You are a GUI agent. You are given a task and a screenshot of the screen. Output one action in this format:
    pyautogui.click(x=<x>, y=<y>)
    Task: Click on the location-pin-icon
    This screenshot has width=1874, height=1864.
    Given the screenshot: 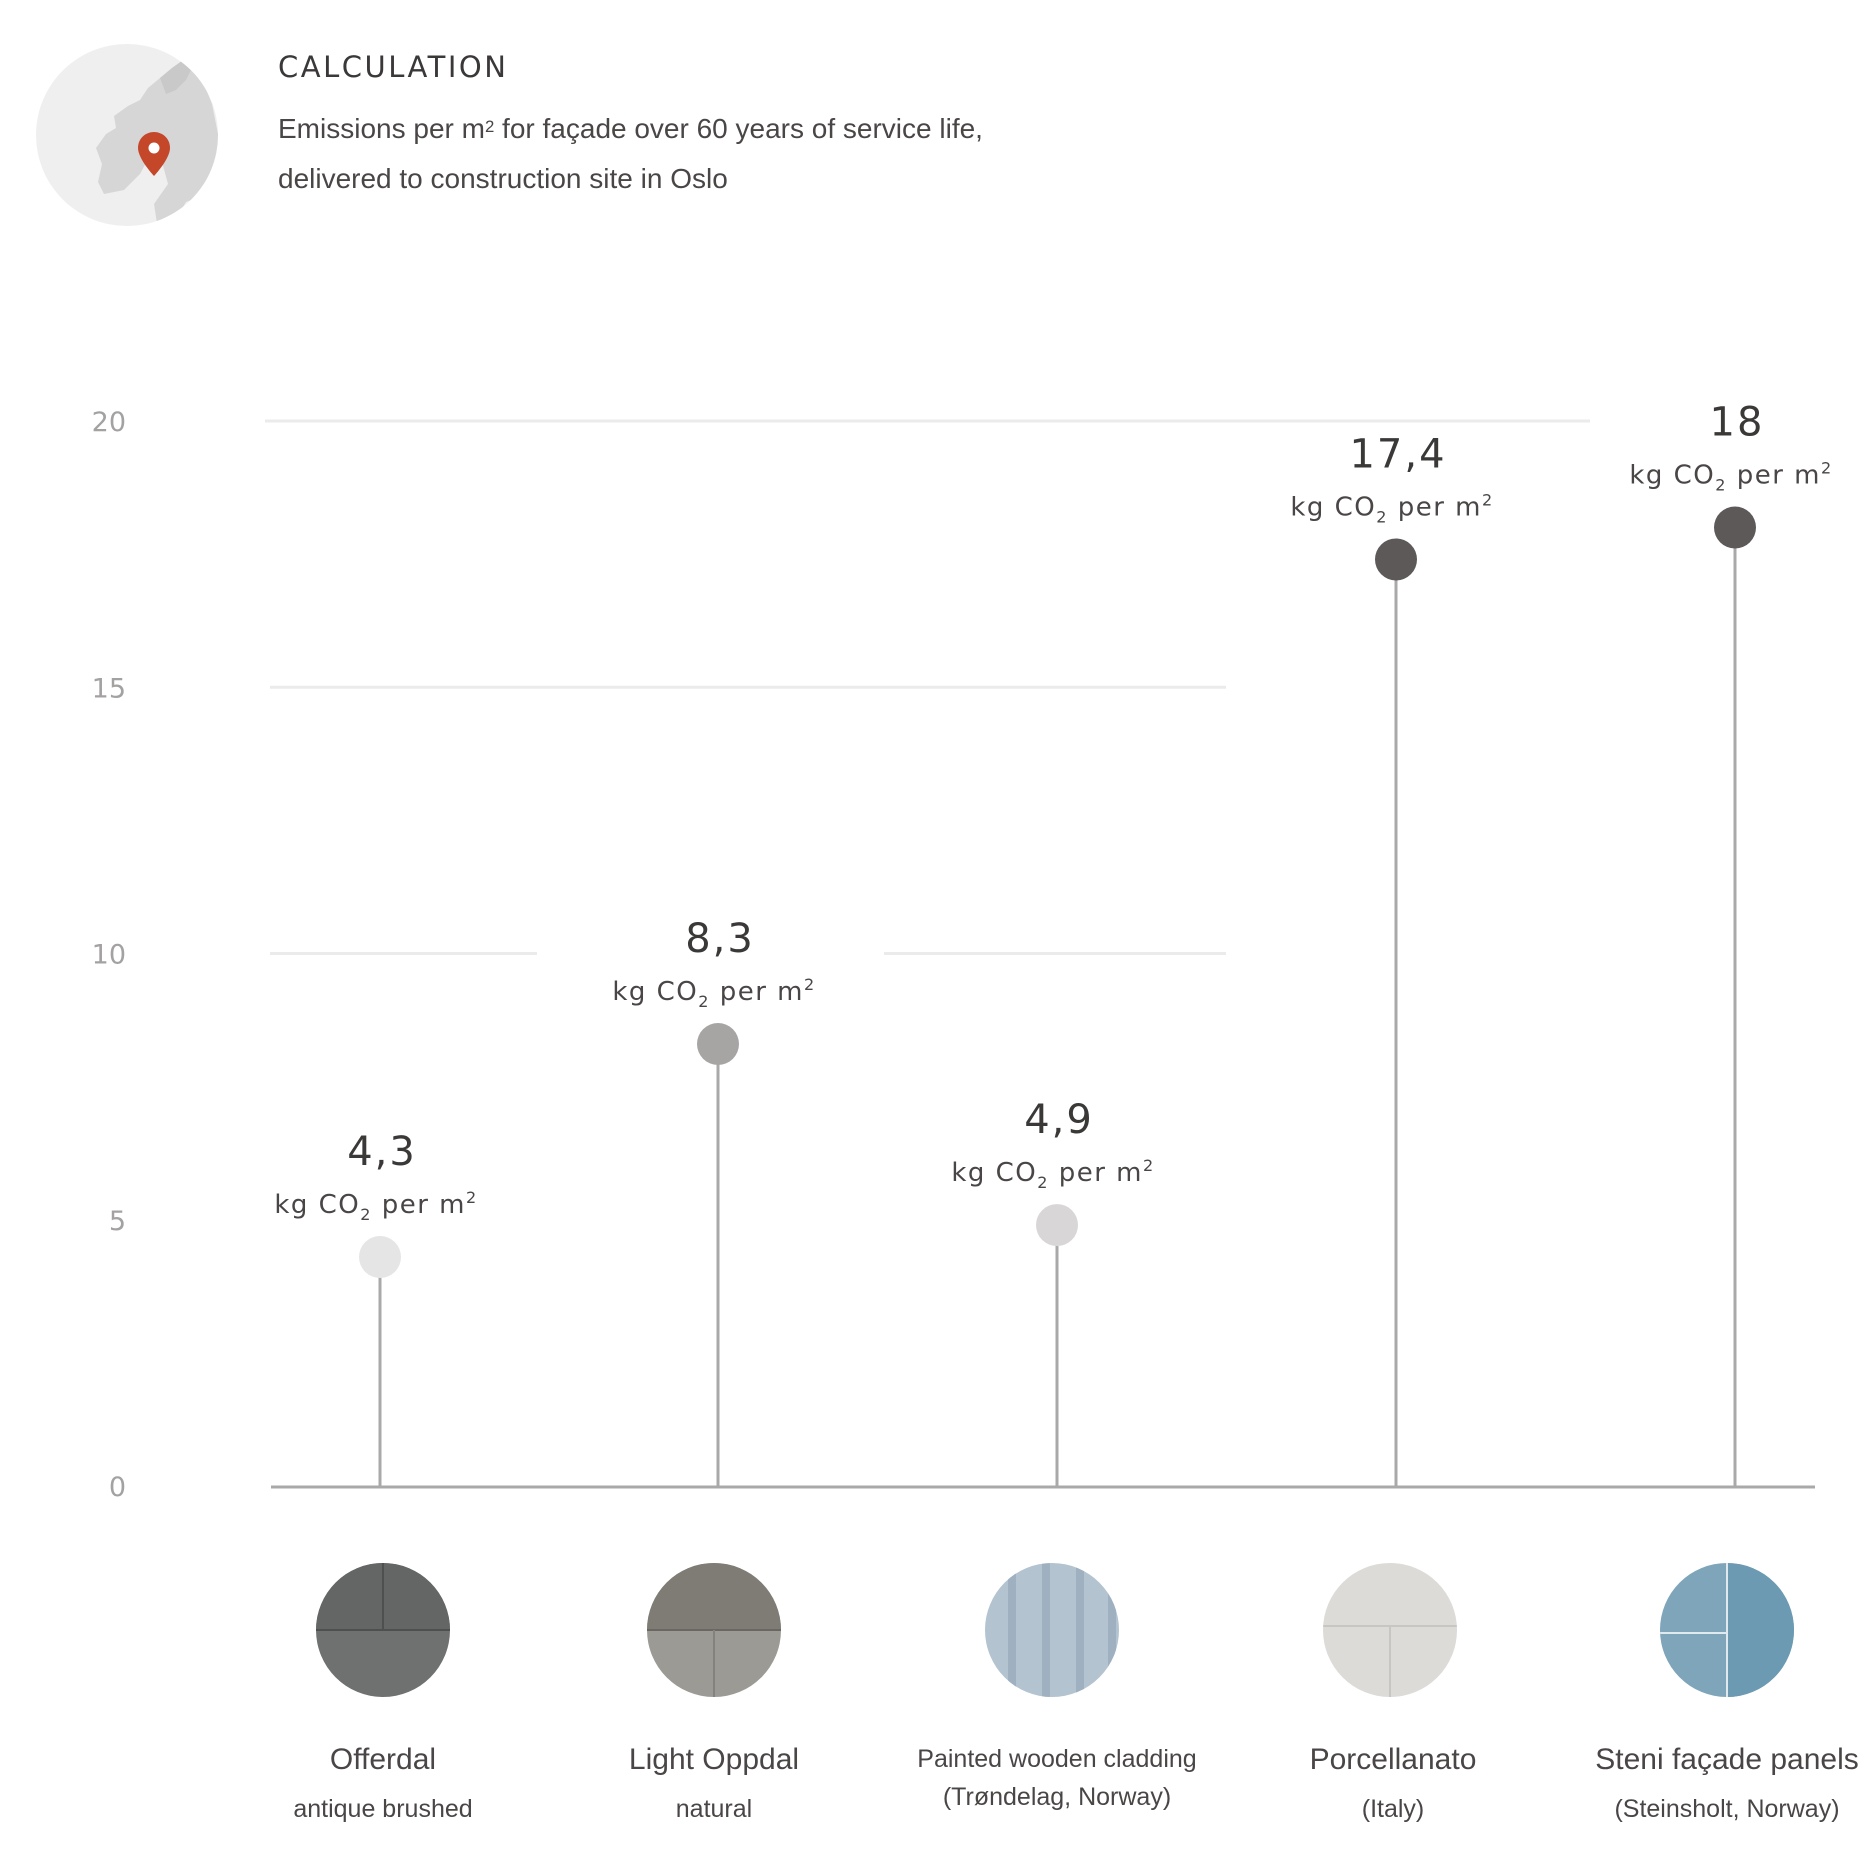 What is the action you would take?
    pyautogui.click(x=154, y=154)
    